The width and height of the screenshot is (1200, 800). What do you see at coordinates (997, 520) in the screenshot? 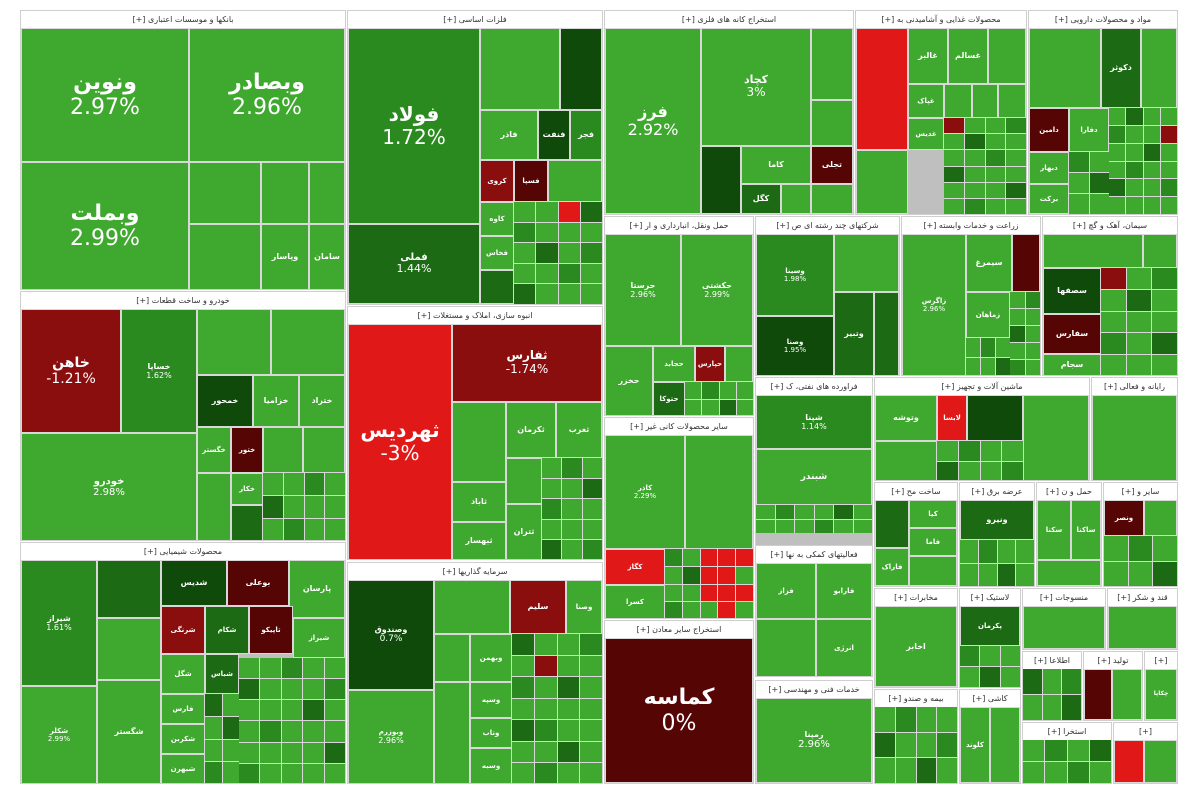
I see `tile-vnik: ونیرو` at bounding box center [997, 520].